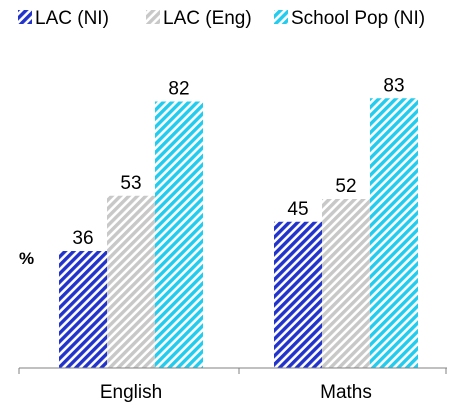 This screenshot has width=452, height=403. What do you see at coordinates (178, 89) in the screenshot?
I see `data-label-english-2: 82` at bounding box center [178, 89].